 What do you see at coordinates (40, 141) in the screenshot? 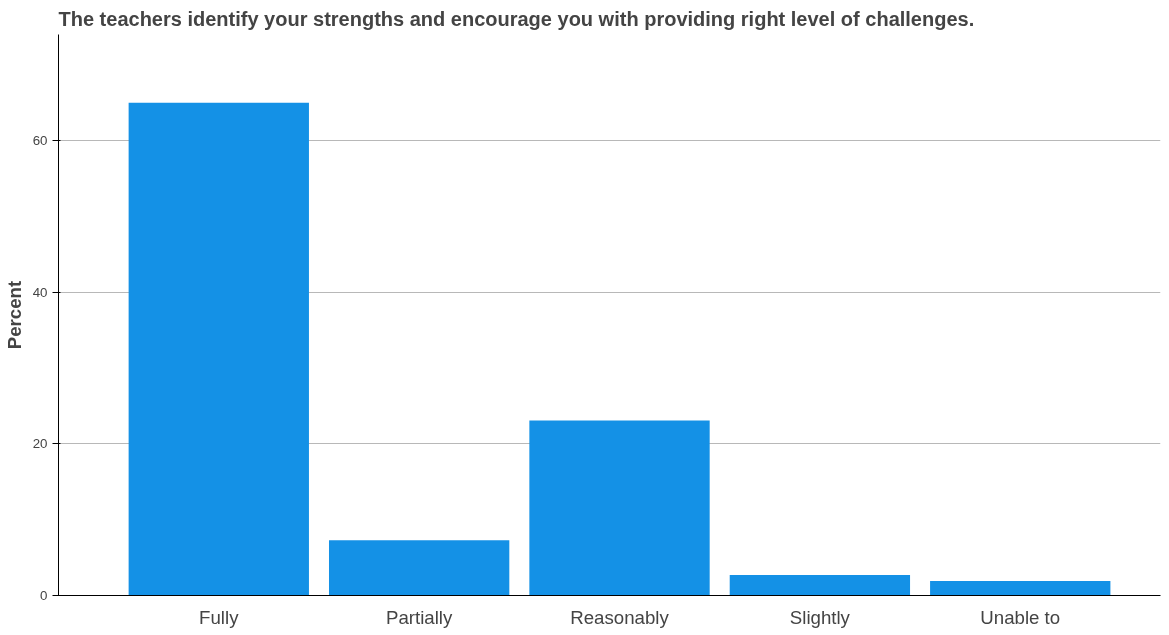
I see `y-tick-label: 60` at bounding box center [40, 141].